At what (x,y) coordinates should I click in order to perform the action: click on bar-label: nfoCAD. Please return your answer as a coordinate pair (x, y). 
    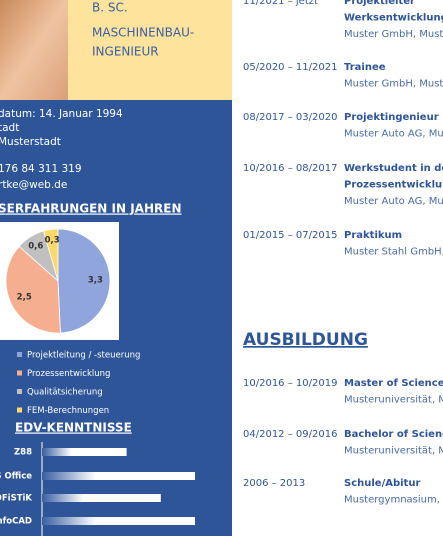
    Looking at the image, I should click on (16, 522).